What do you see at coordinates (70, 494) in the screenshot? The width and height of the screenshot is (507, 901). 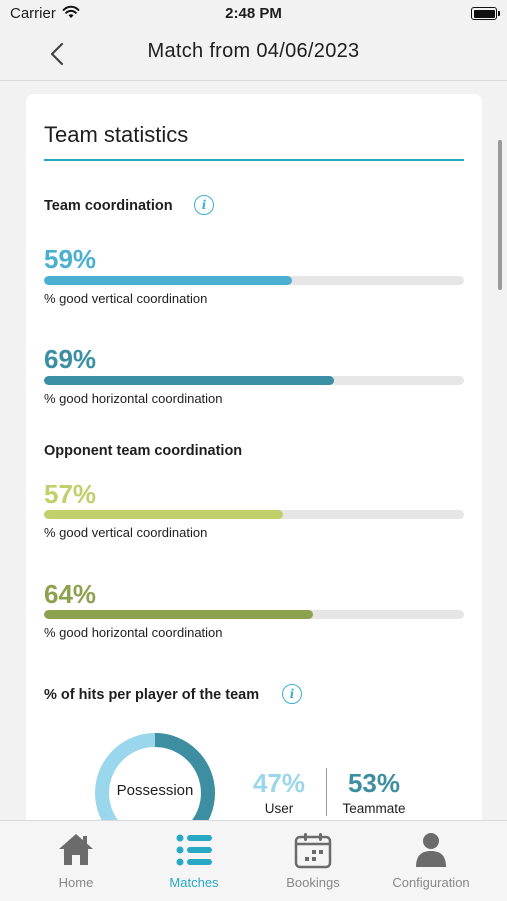 I see `opponent-vertical-value: 57%` at bounding box center [70, 494].